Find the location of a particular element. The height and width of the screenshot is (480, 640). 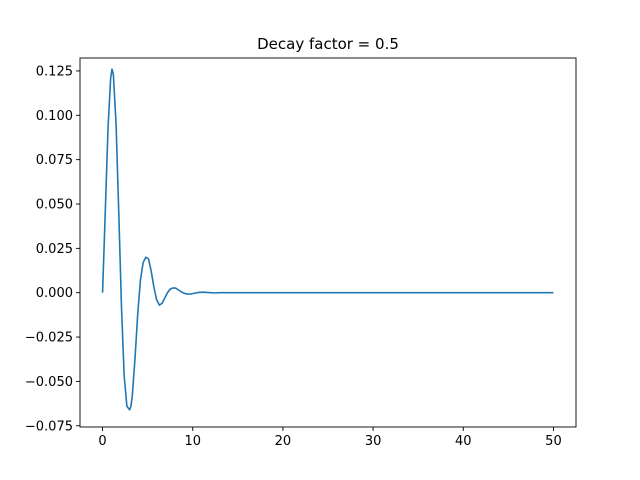

x-tick-label: 20 is located at coordinates (283, 441).